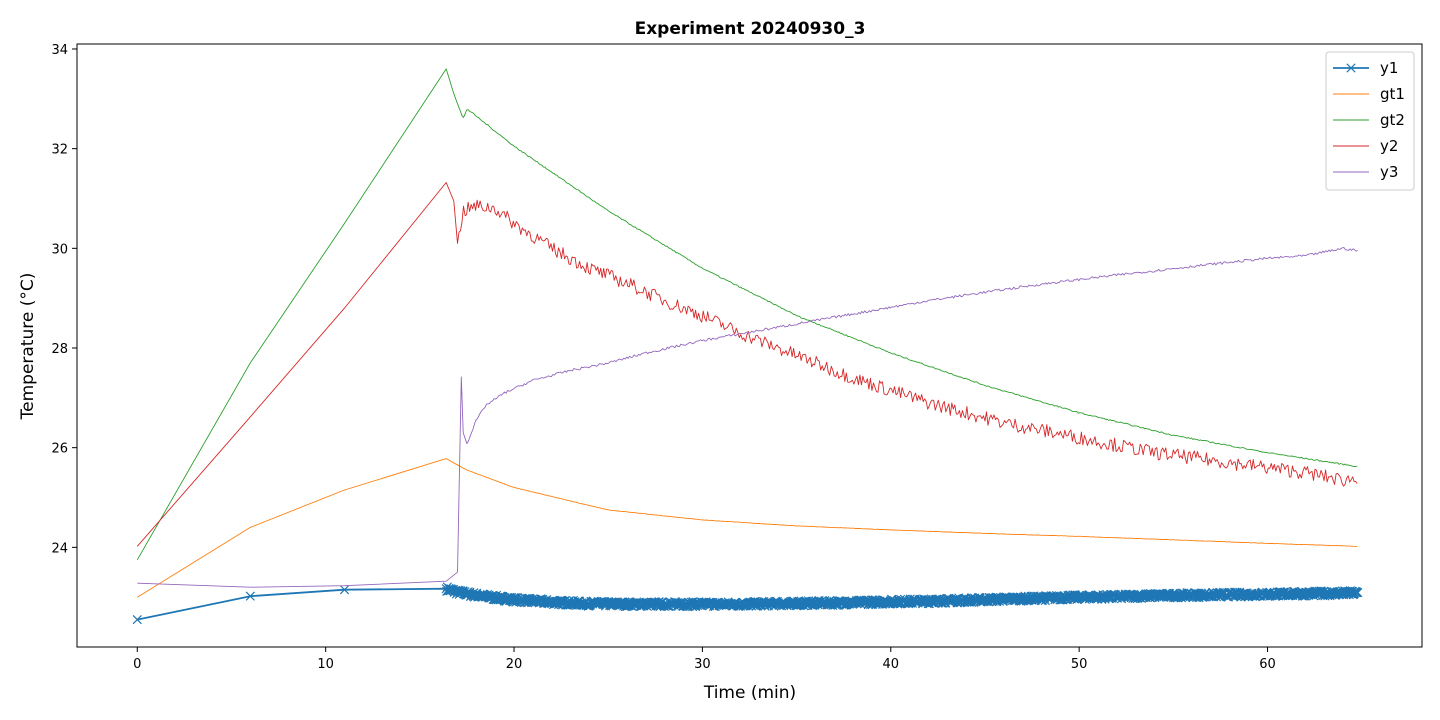 The image size is (1440, 720). What do you see at coordinates (749, 693) in the screenshot?
I see `x-axis-label: Time (min)` at bounding box center [749, 693].